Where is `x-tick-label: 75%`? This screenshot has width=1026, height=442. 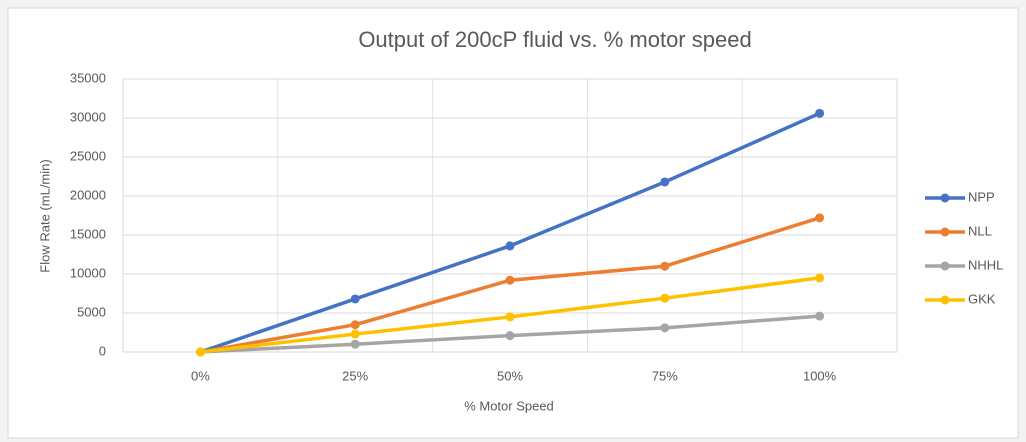 x-tick-label: 75% is located at coordinates (665, 375).